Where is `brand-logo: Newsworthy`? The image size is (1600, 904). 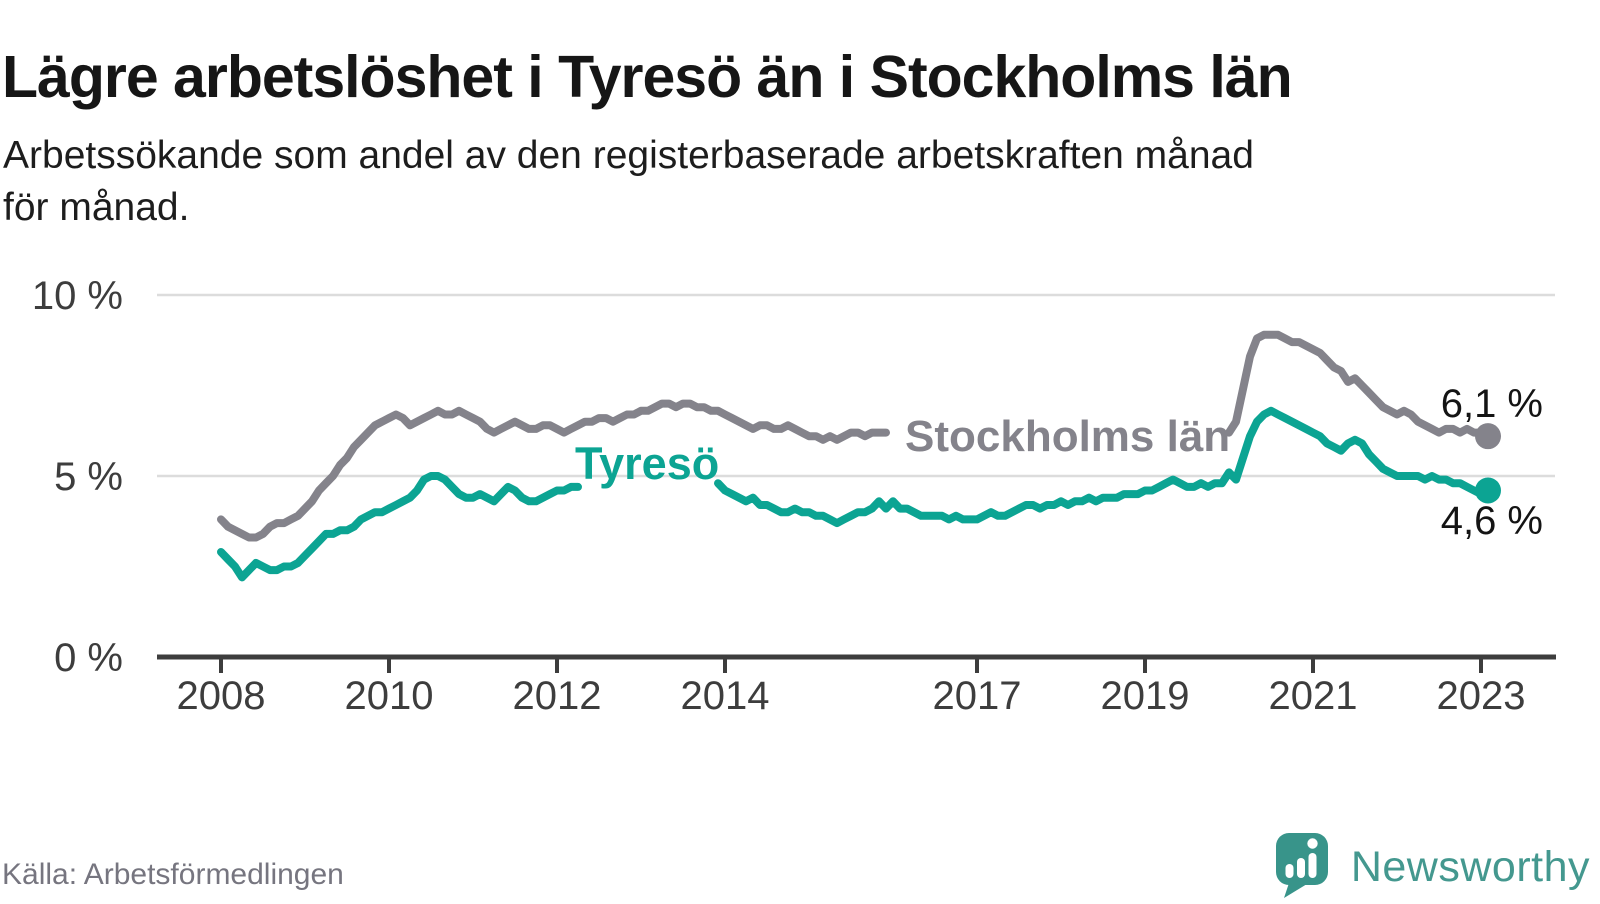 brand-logo: Newsworthy is located at coordinates (1431, 867).